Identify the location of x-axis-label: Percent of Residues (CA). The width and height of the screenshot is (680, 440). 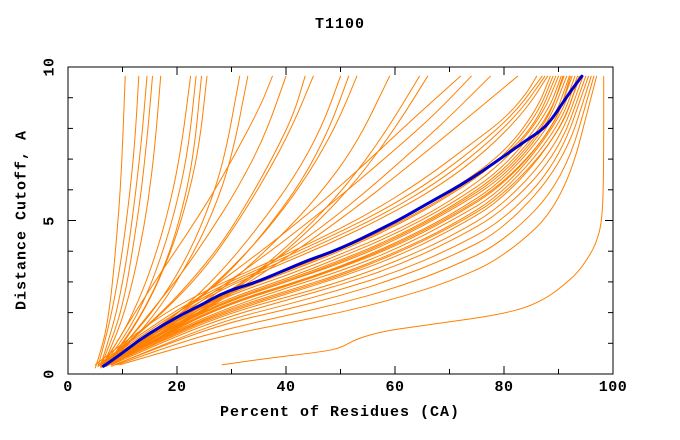
(340, 412).